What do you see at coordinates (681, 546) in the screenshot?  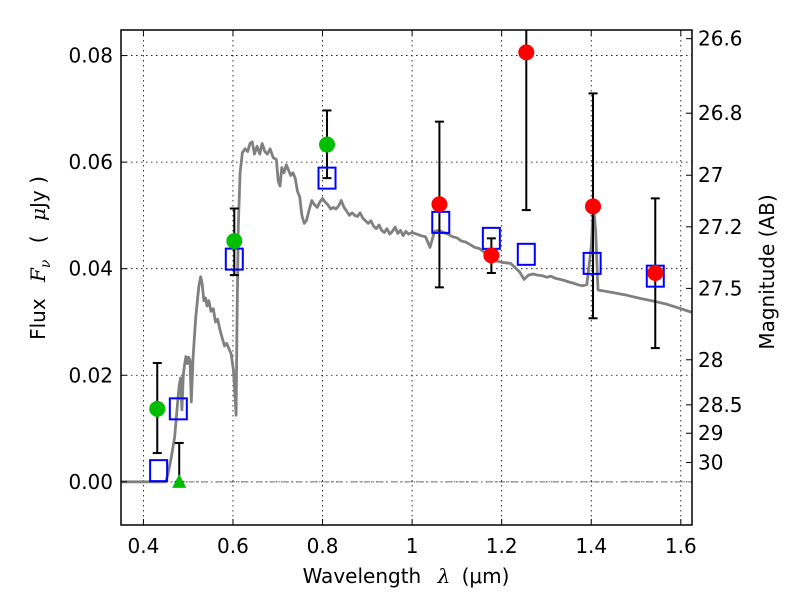 I see `x-tick-label: 1.6` at bounding box center [681, 546].